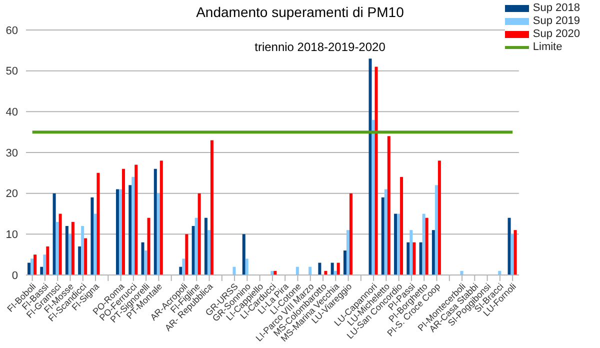 The width and height of the screenshot is (600, 348). I want to click on y-tick-label: 30, so click(12, 153).